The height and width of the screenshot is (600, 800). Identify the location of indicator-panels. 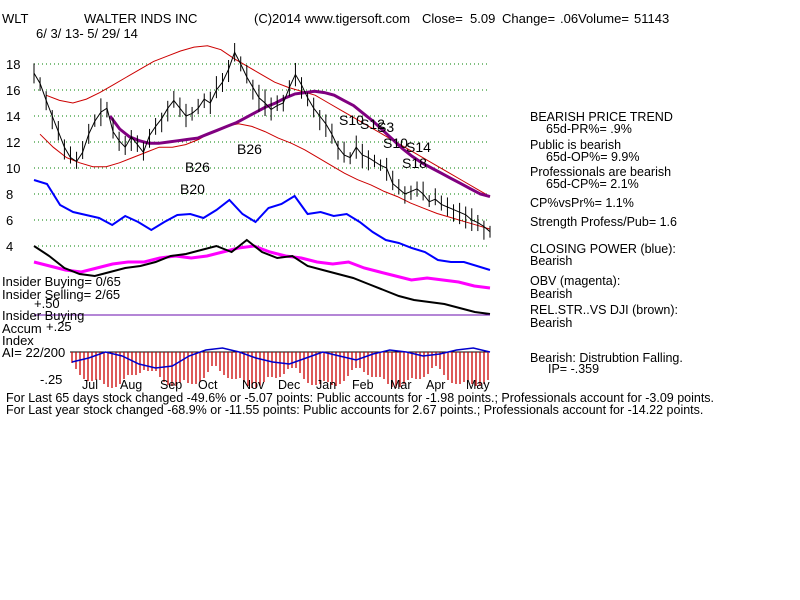
(262, 247).